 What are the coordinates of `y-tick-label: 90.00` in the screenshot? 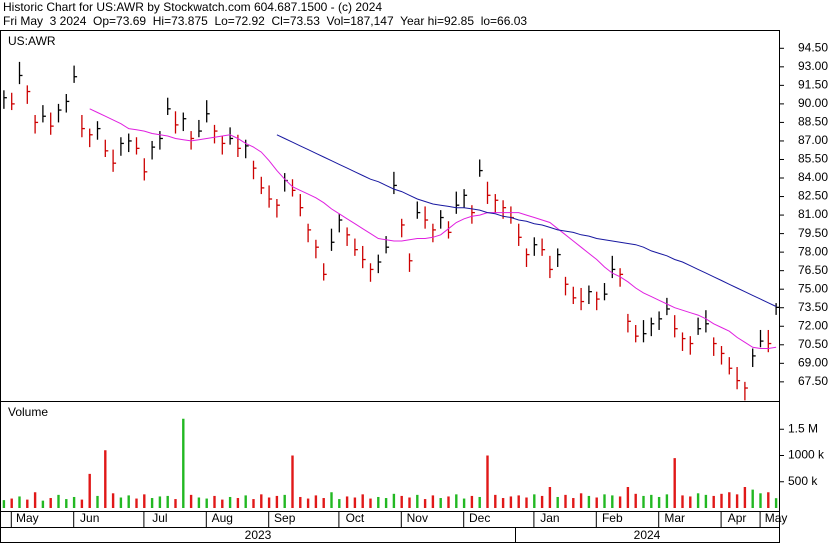 It's located at (813, 103).